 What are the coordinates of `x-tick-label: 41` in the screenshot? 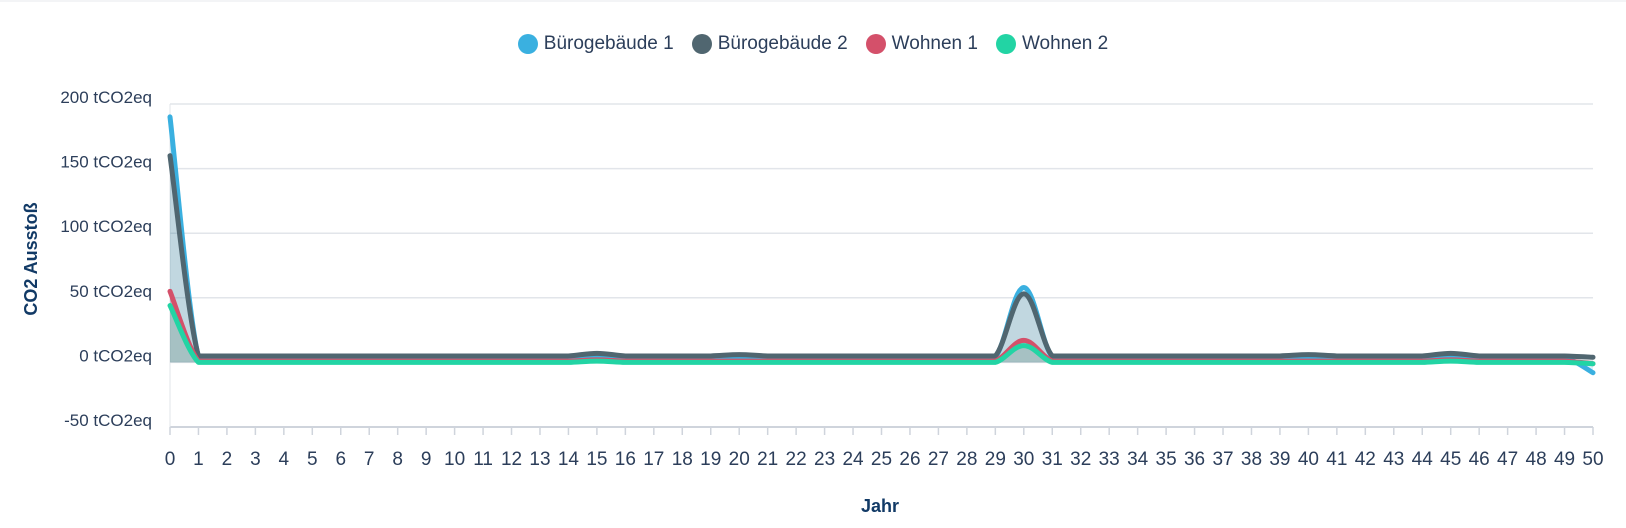 It's located at (1336, 459).